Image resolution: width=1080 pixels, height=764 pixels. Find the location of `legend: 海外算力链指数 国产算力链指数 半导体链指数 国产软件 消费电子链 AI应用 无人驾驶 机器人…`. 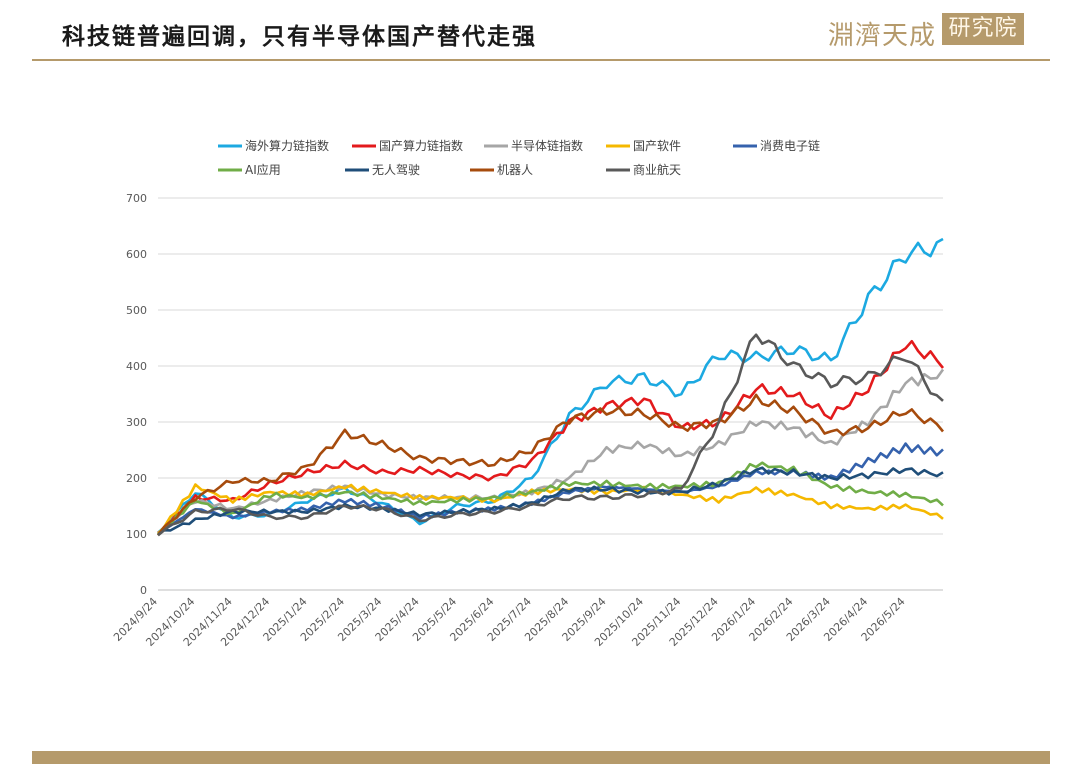

legend: 海外算力链指数 国产算力链指数 半导体链指数 国产软件 消费电子链 AI应用 无人驾驶 机器人… is located at coordinates (519, 157).